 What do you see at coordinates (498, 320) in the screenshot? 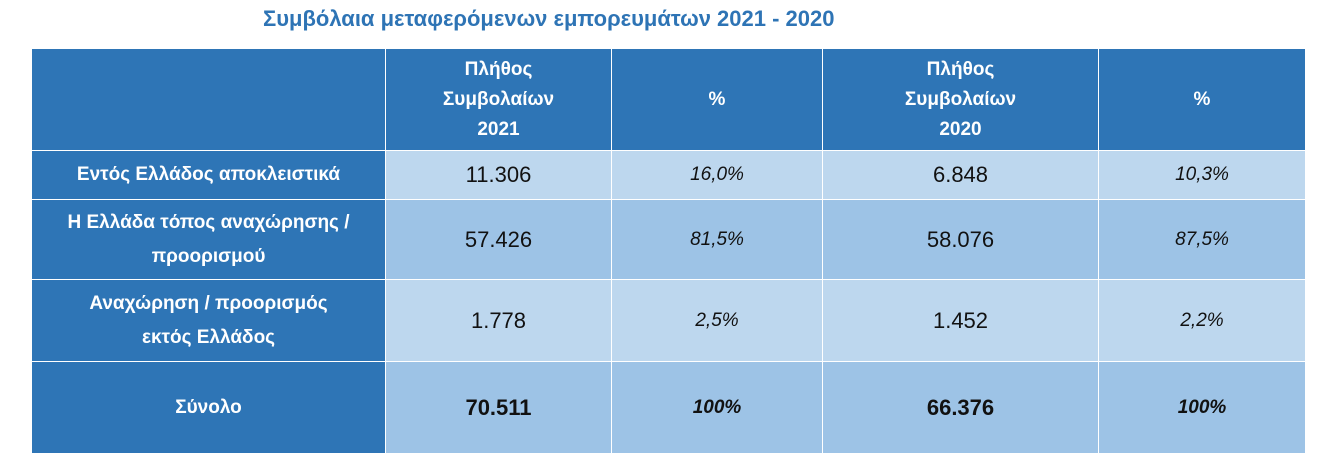
I see `count-2021-cell: 1.778` at bounding box center [498, 320].